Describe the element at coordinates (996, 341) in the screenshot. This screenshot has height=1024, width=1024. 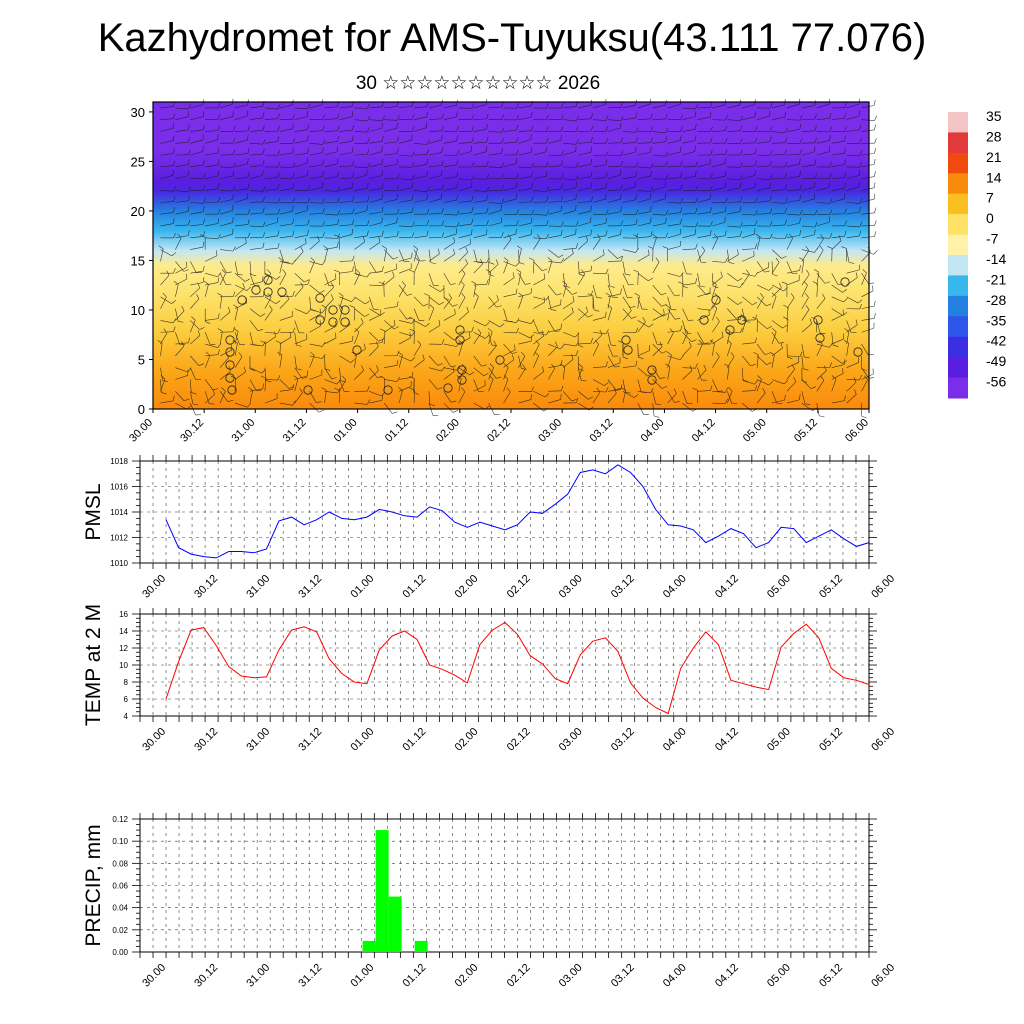
I see `colorbar-label: -42` at that location.